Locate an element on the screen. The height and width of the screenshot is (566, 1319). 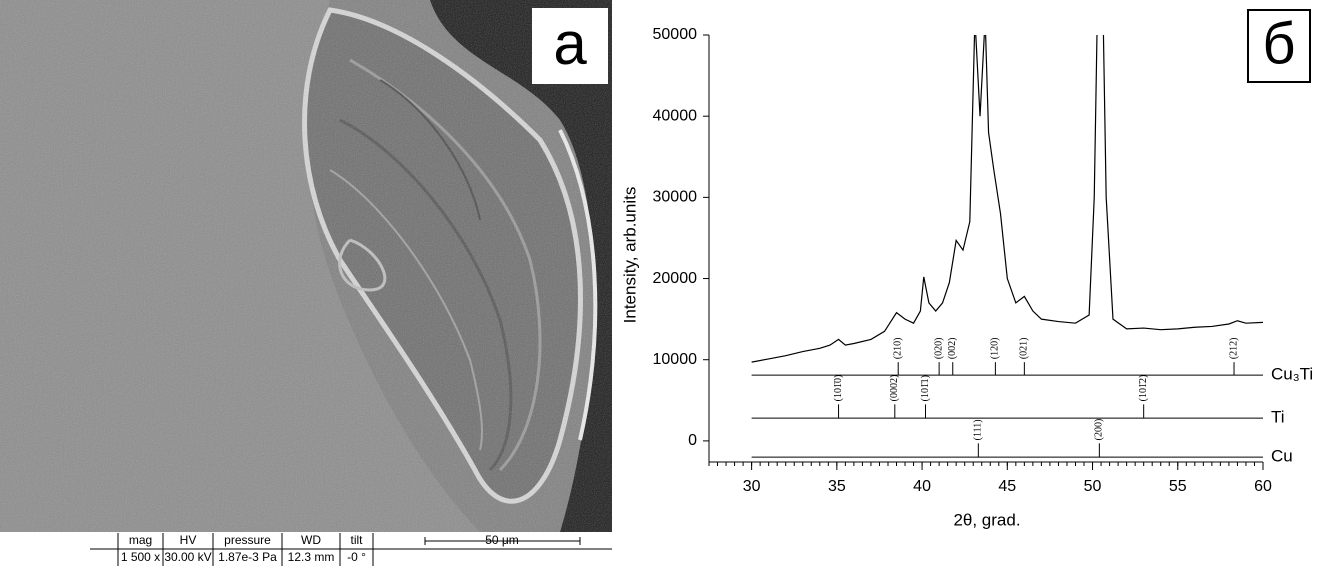
info-value: 1.87e-3 Pa is located at coordinates (247, 557).